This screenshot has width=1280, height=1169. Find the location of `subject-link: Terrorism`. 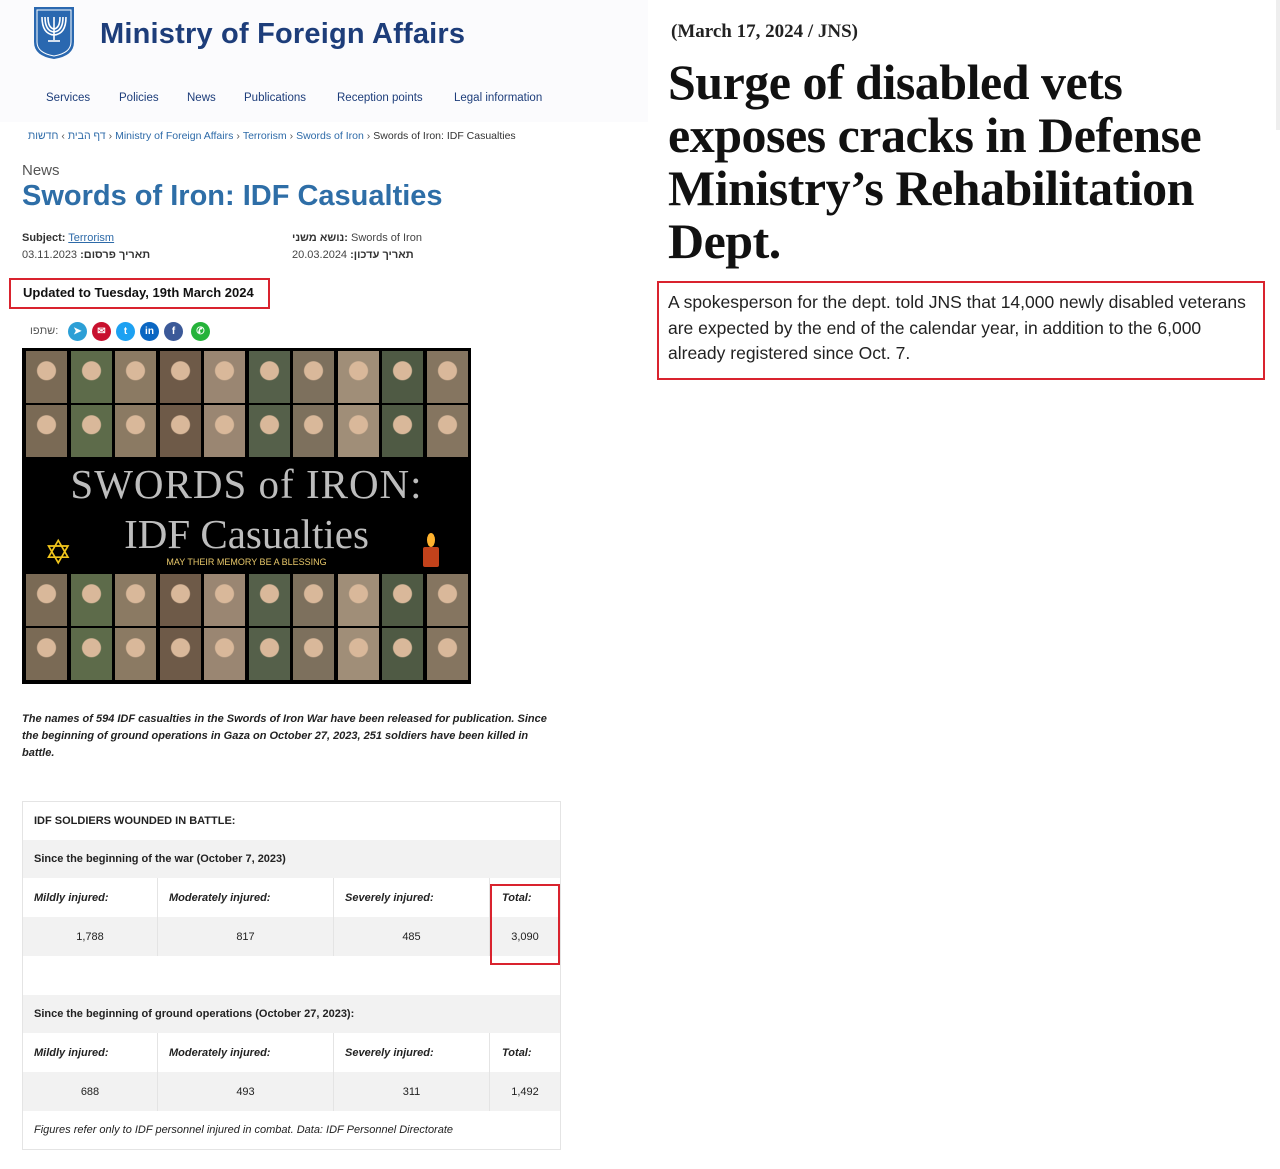

subject-link: Terrorism is located at coordinates (91, 238).